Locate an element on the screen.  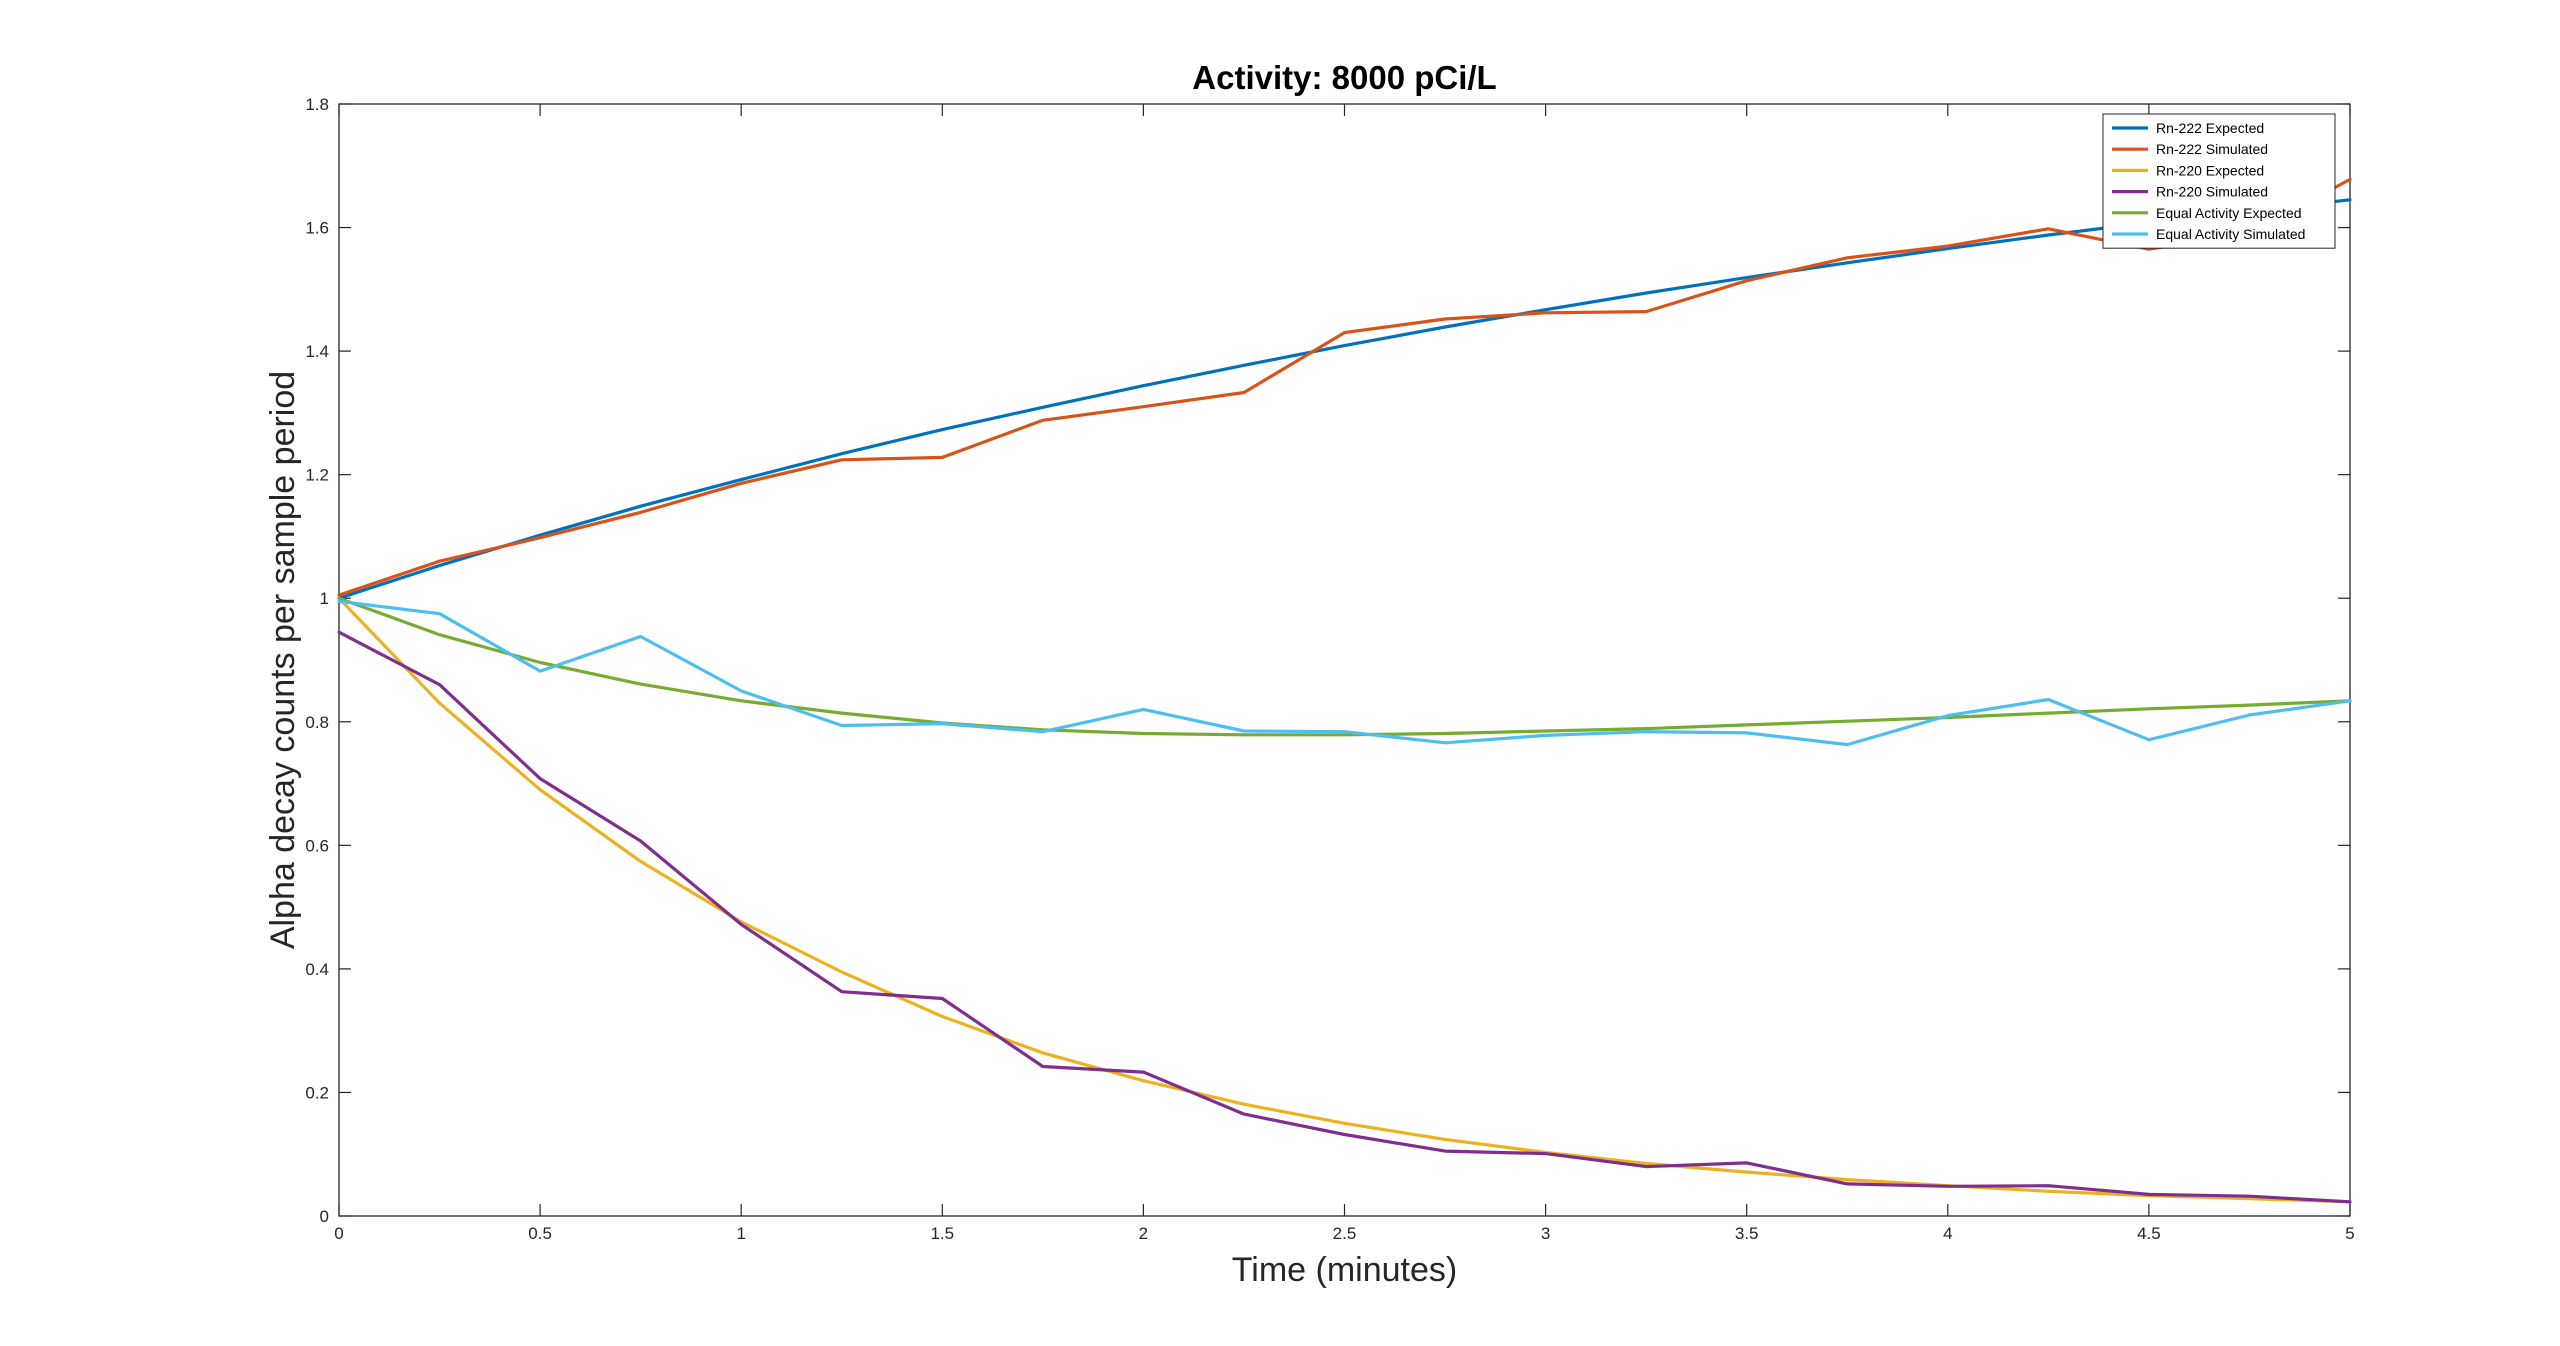
y-tick-label: 0.8 is located at coordinates (317, 722).